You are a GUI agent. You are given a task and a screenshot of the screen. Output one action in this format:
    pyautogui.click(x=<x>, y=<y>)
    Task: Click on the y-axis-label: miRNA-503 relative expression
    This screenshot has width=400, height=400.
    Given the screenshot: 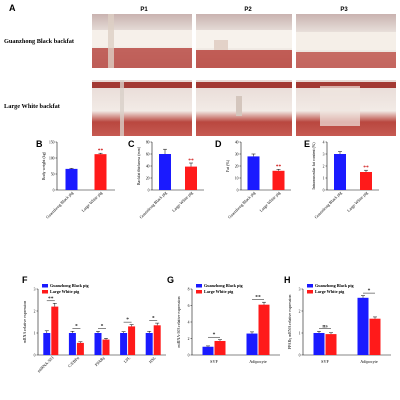 What is the action you would take?
    pyautogui.click(x=178, y=321)
    